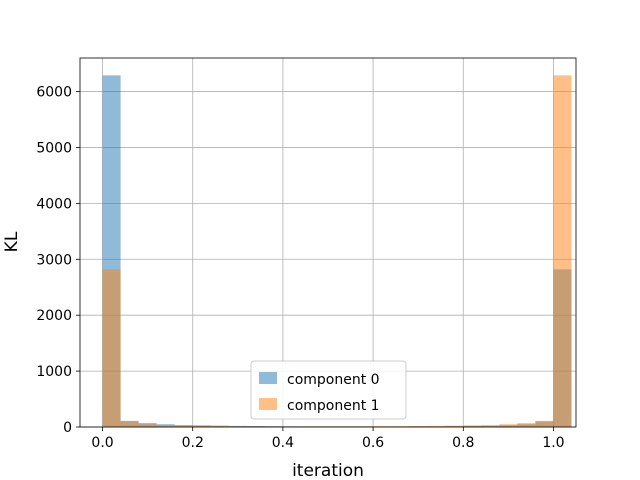 This screenshot has height=480, width=640. What do you see at coordinates (333, 406) in the screenshot?
I see `legend-label: component 1` at bounding box center [333, 406].